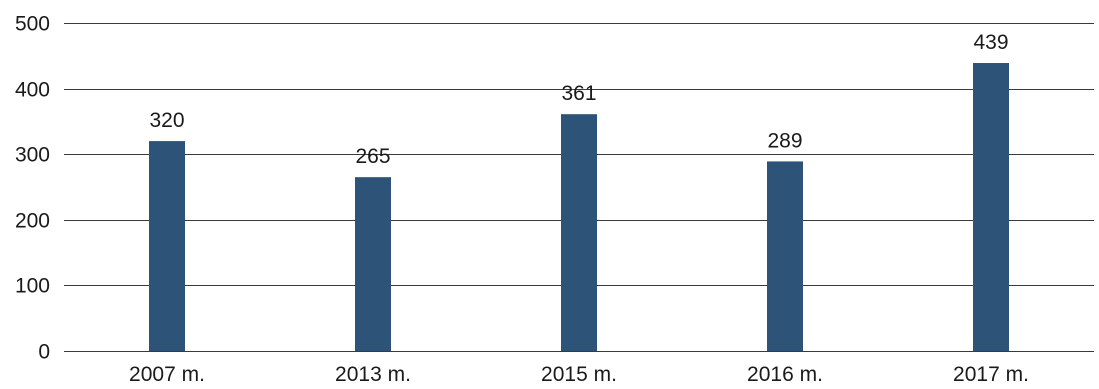 The image size is (1099, 389). I want to click on bar-2017-m, so click(991, 207).